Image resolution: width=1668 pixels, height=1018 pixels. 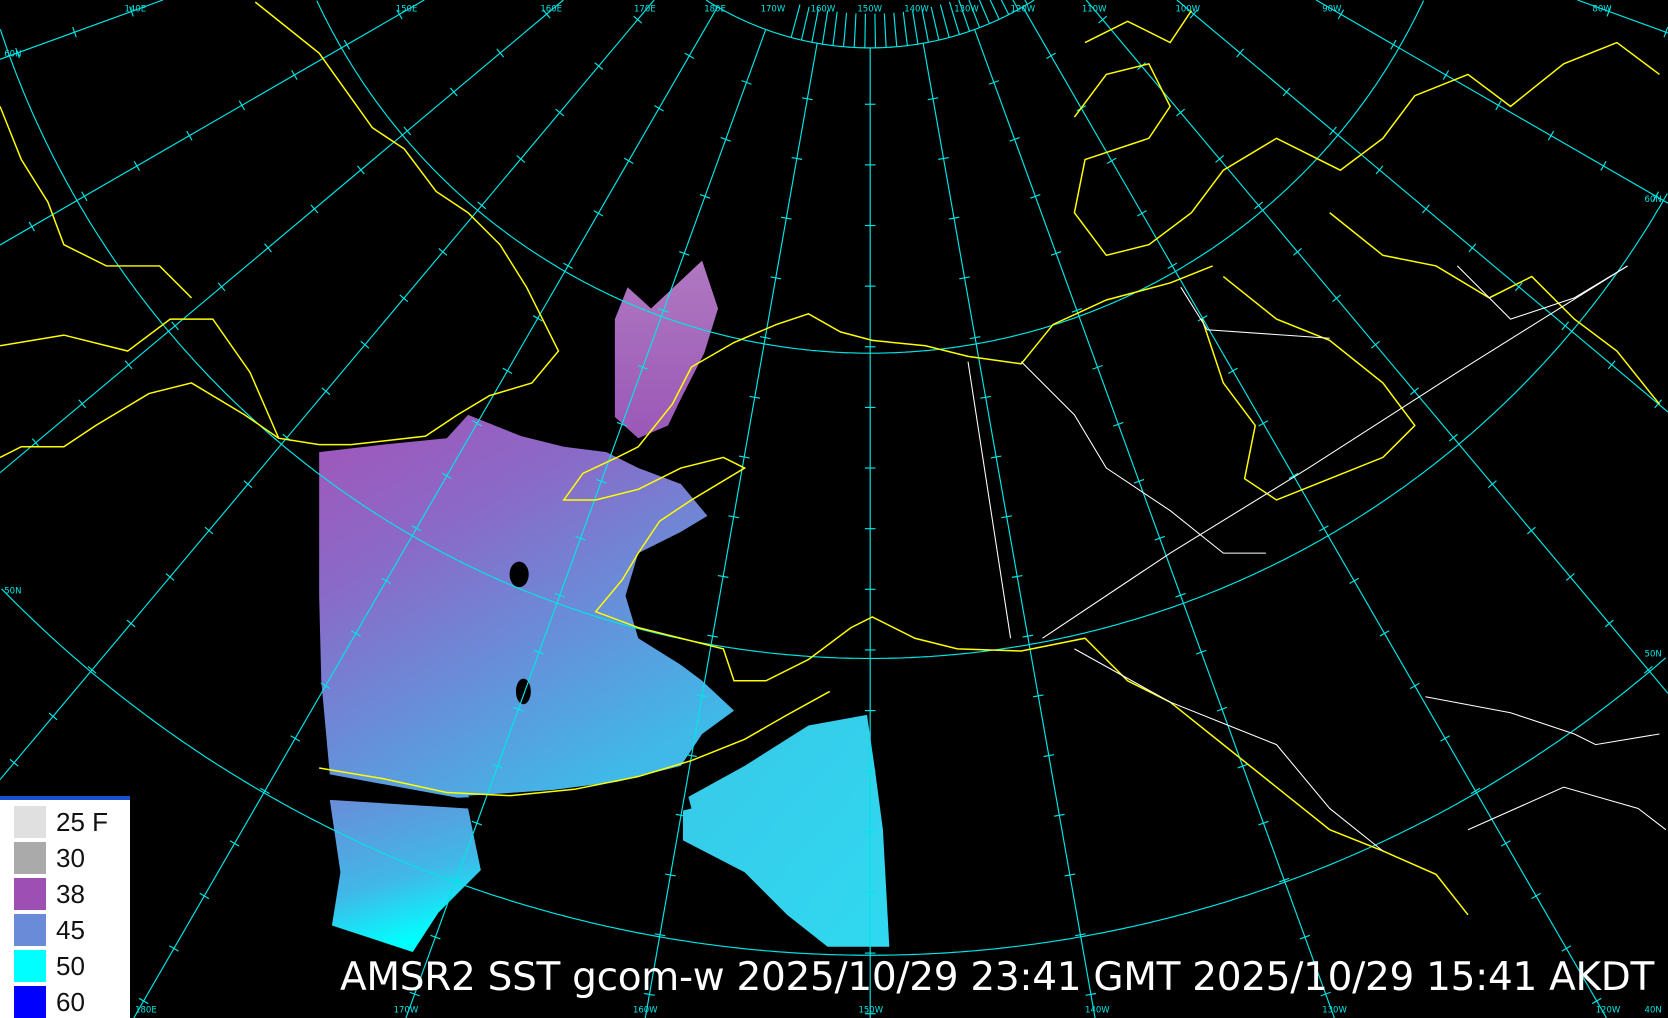 I want to click on sst-north-pacific-patch, so click(x=405, y=876).